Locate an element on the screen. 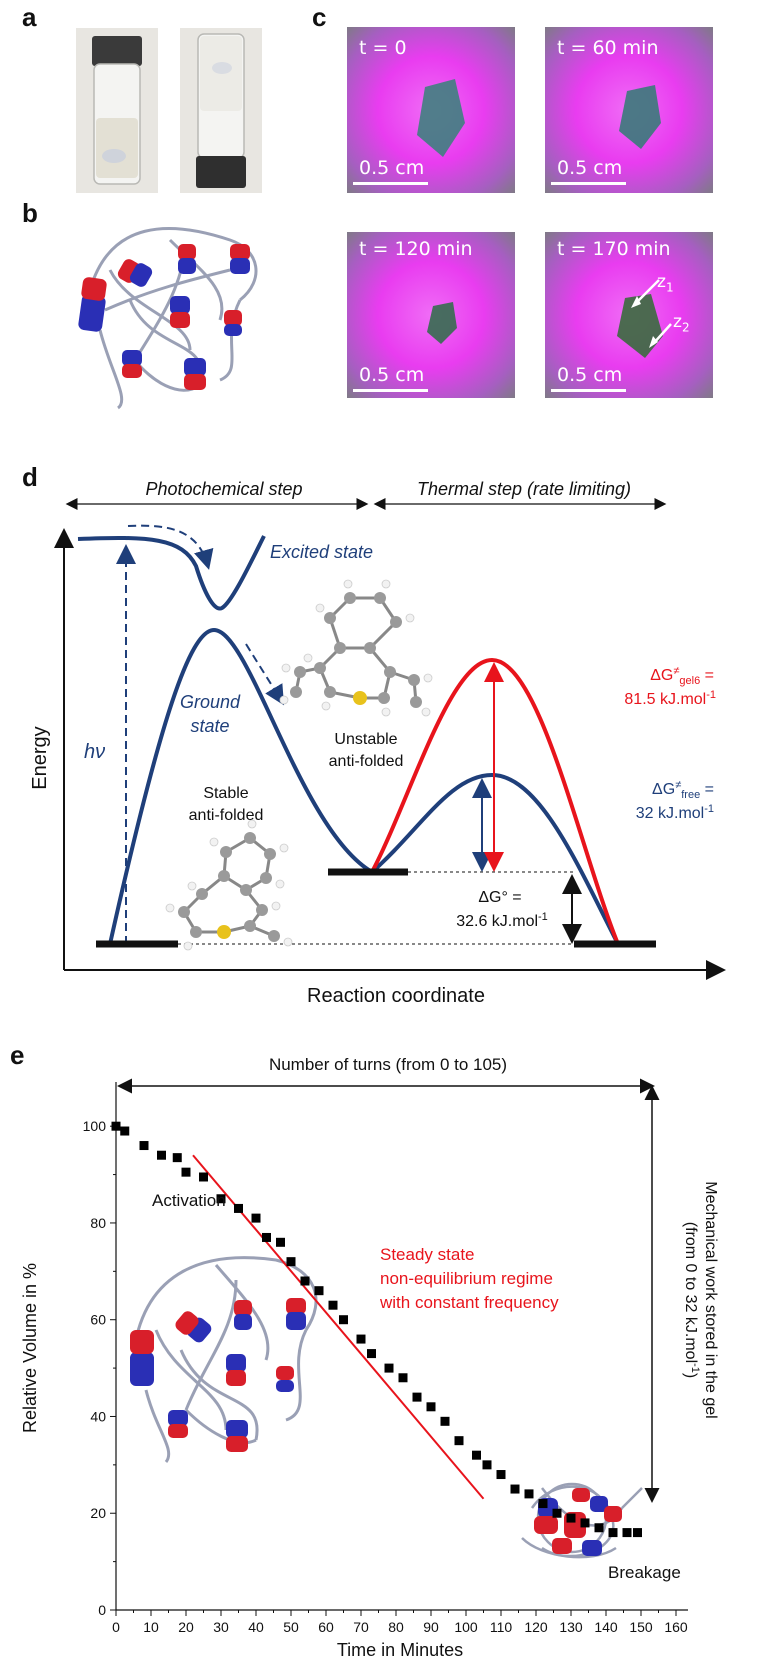 The height and width of the screenshot is (1662, 760). energy-axis-label: Energy is located at coordinates (40, 757).